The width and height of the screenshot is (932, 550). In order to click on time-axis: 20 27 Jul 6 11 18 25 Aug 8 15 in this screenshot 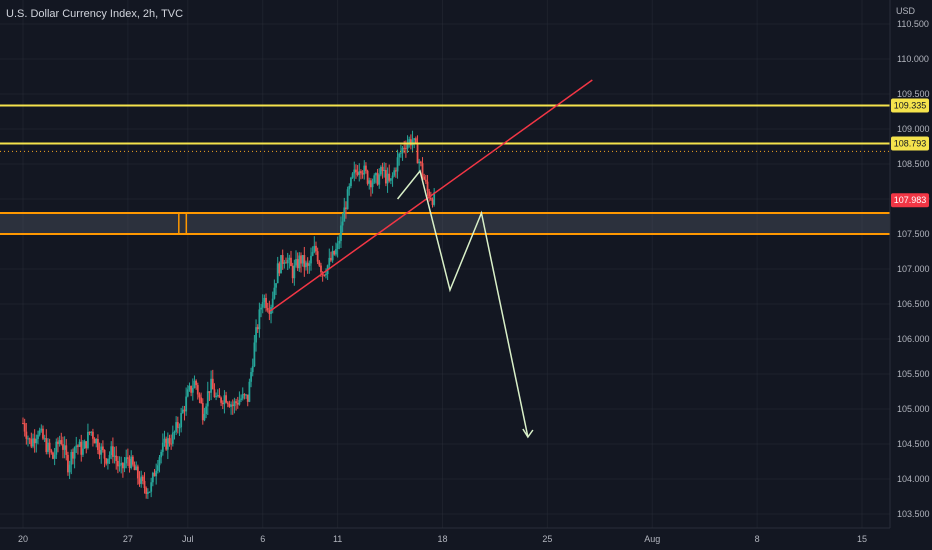, I will do `click(442, 539)`.